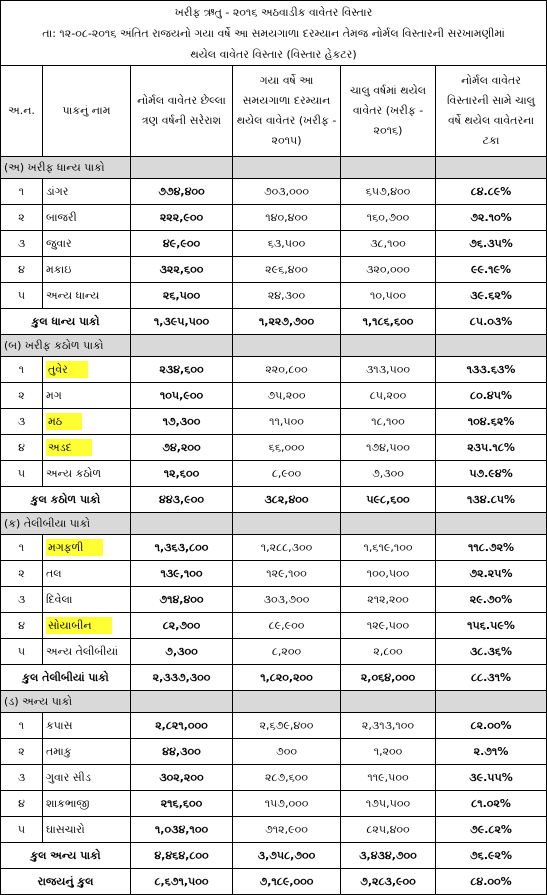 The width and height of the screenshot is (547, 895). I want to click on section-title: (ડ) અન્ય પાકો, so click(65, 701).